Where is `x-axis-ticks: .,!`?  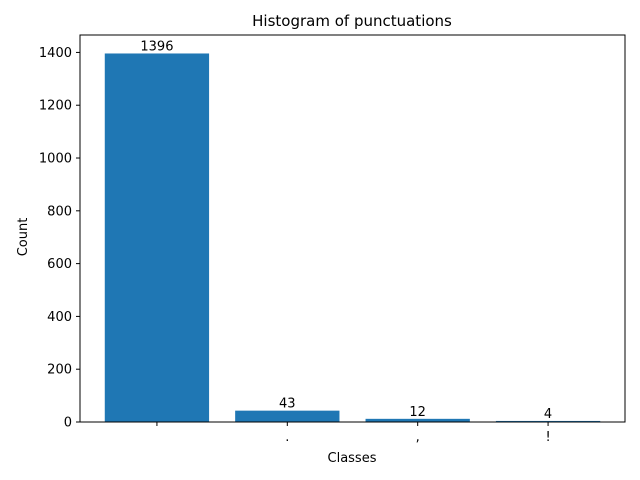
x-axis-ticks: .,! is located at coordinates (353, 433).